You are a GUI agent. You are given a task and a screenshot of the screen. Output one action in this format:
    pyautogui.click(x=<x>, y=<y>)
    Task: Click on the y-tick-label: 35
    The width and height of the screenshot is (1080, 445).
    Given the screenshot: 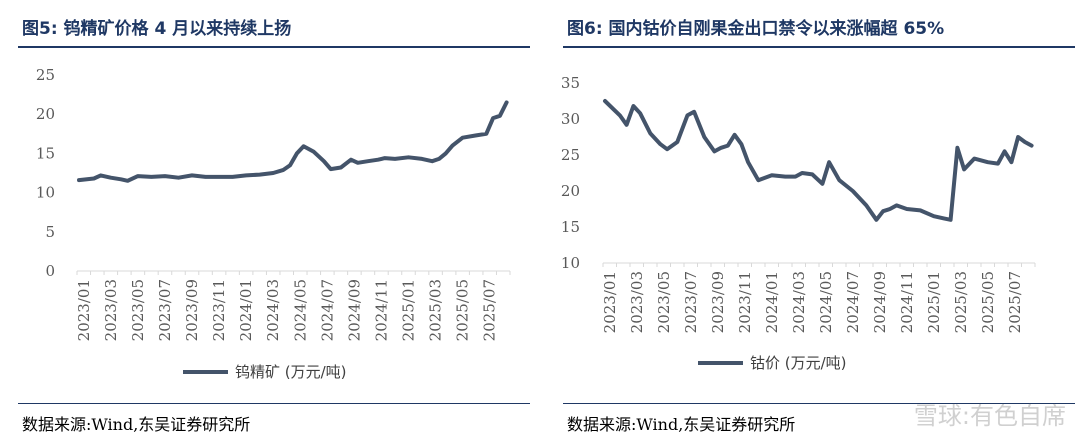 What is the action you would take?
    pyautogui.click(x=570, y=83)
    